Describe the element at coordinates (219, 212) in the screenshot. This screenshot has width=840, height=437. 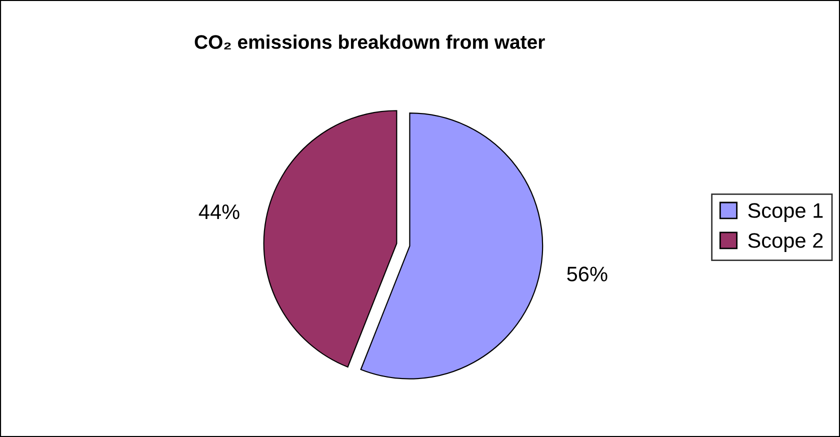
I see `data-label: 44%` at that location.